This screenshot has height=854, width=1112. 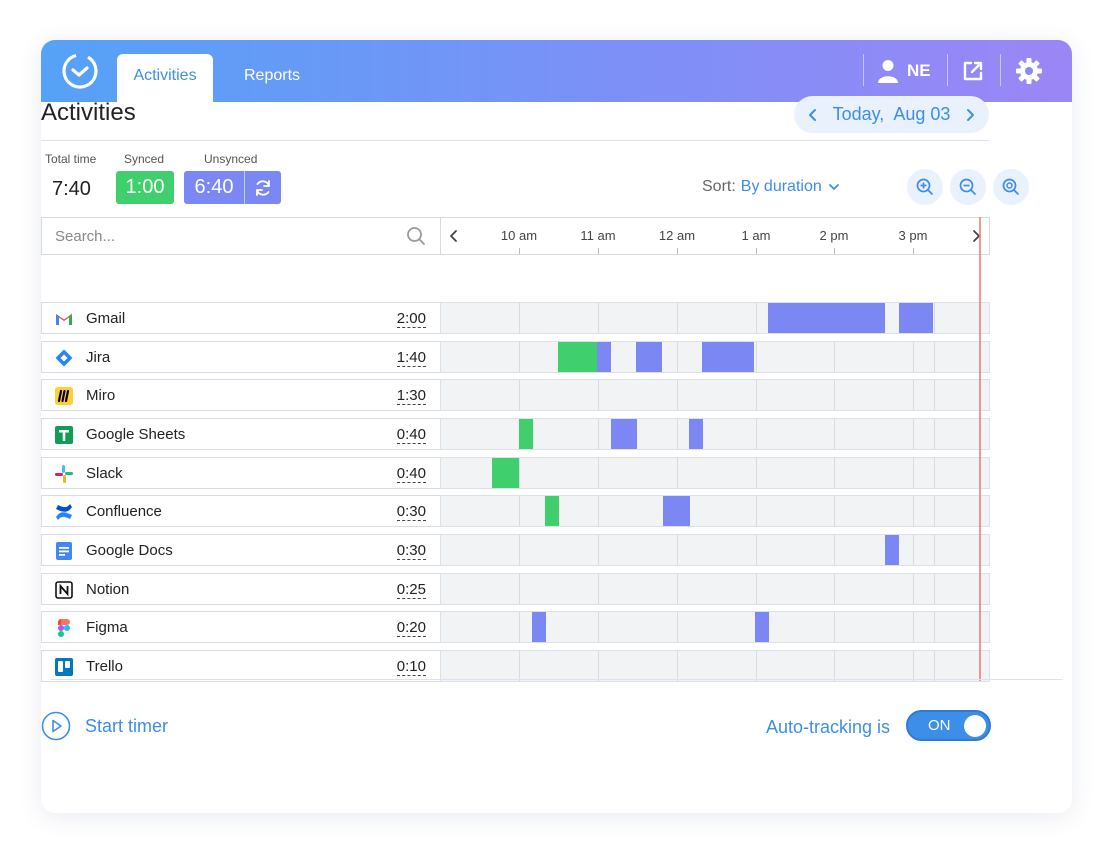 What do you see at coordinates (262, 187) in the screenshot?
I see `sync-button` at bounding box center [262, 187].